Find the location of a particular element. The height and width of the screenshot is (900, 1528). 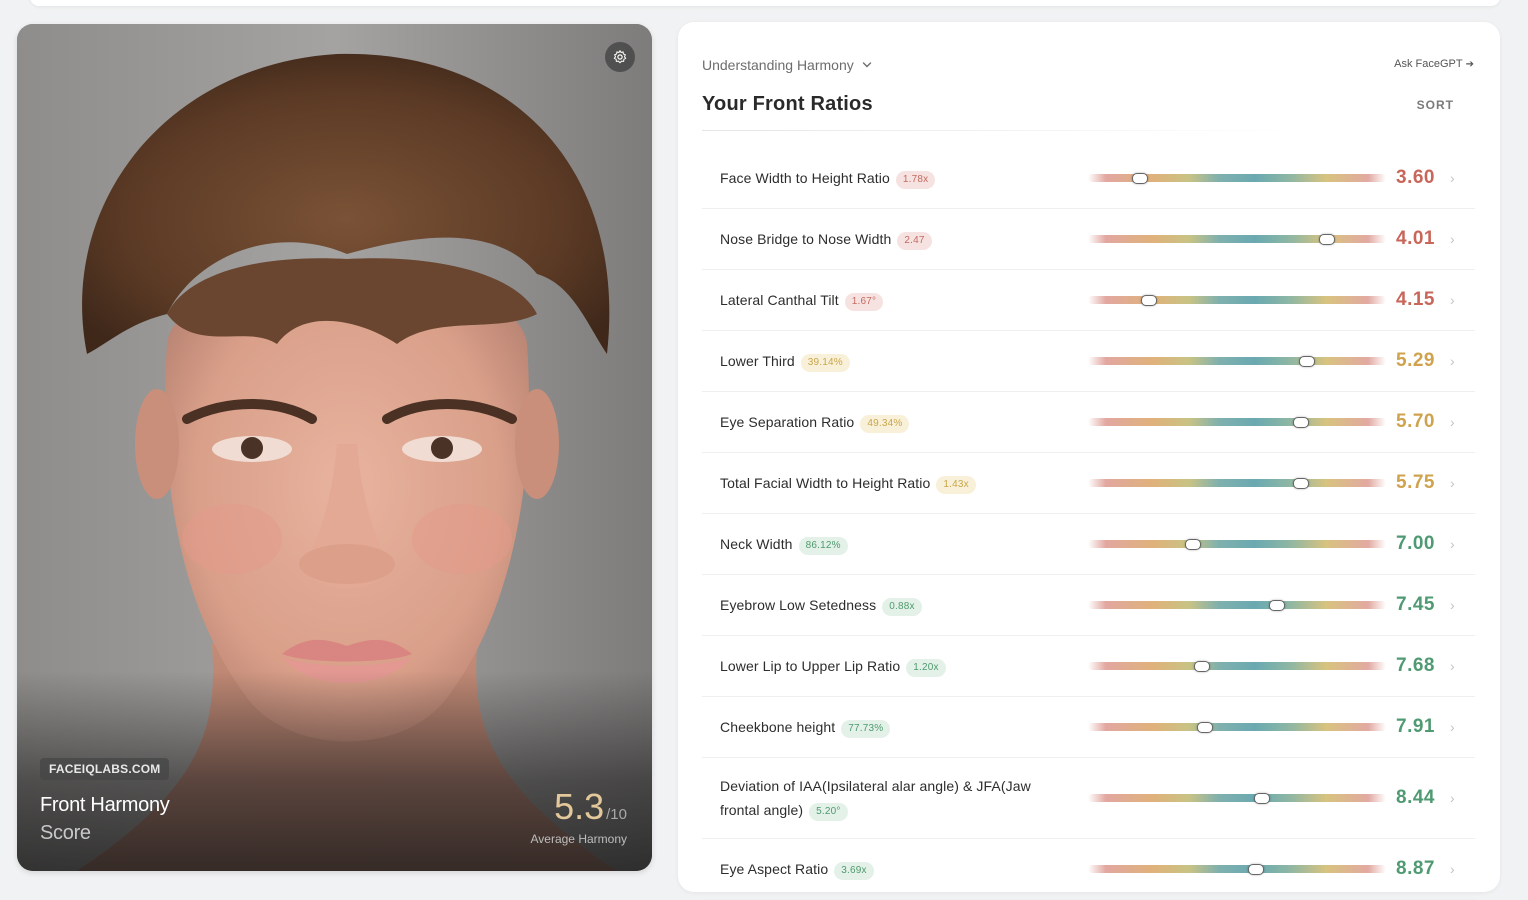

ratio-row: Lateral Canthal Tilt 1.67° 4.15 › is located at coordinates (1088, 300).